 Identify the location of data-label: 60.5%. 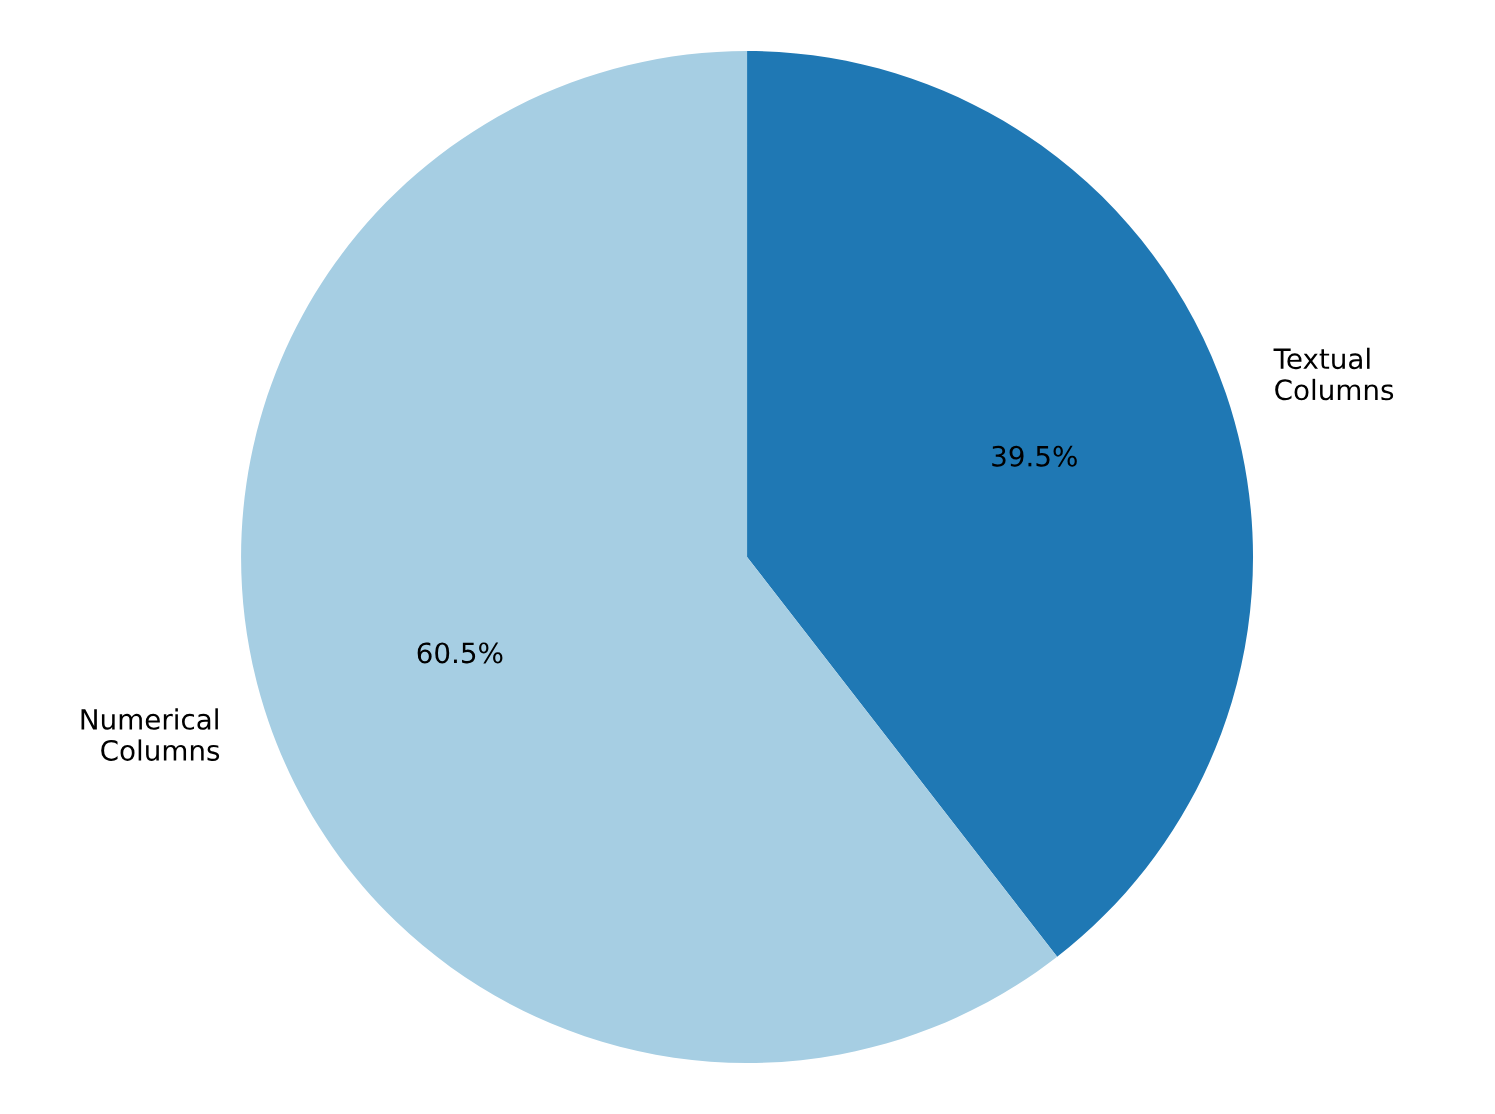
(460, 653).